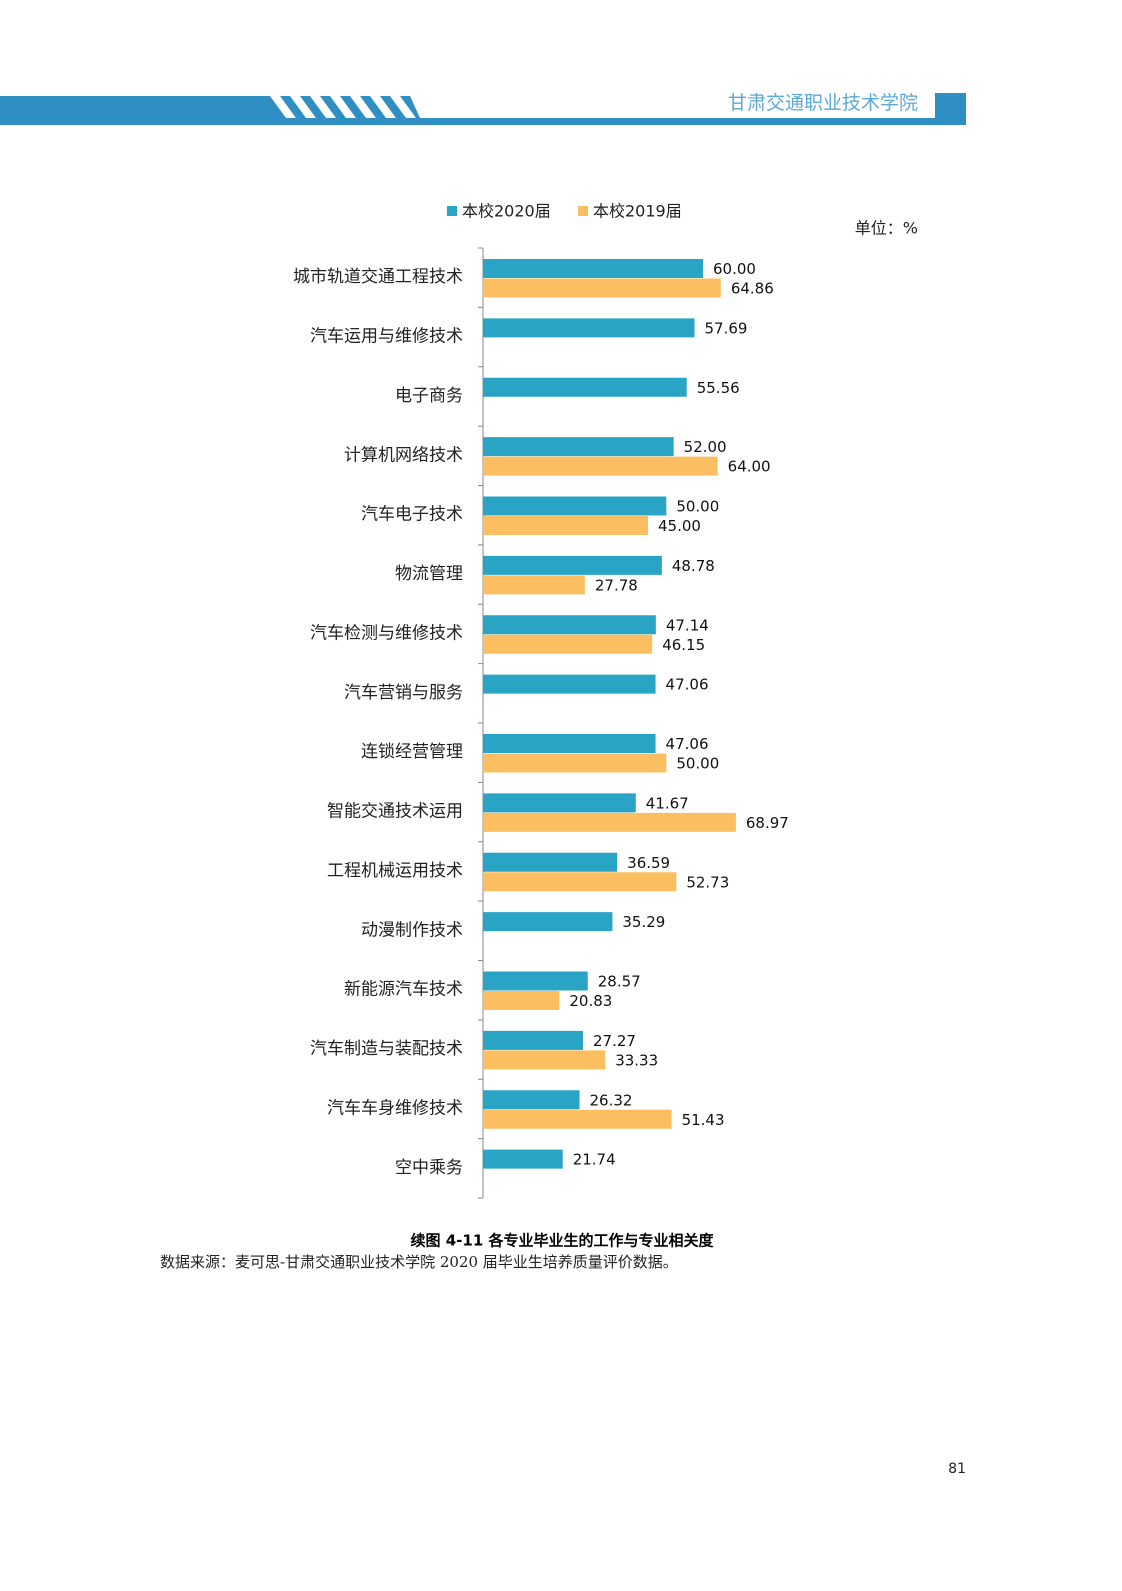 Image resolution: width=1122 pixels, height=1591 pixels. What do you see at coordinates (693, 566) in the screenshot?
I see `data-label: 48.78` at bounding box center [693, 566].